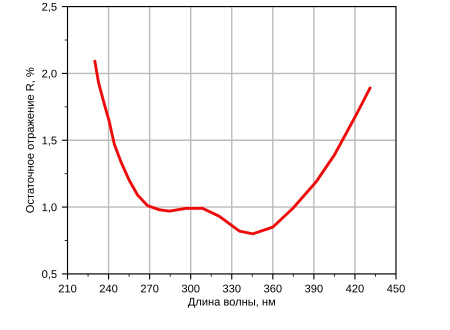 This screenshot has width=450, height=330. I want to click on x-tick-label: 210, so click(67, 288).